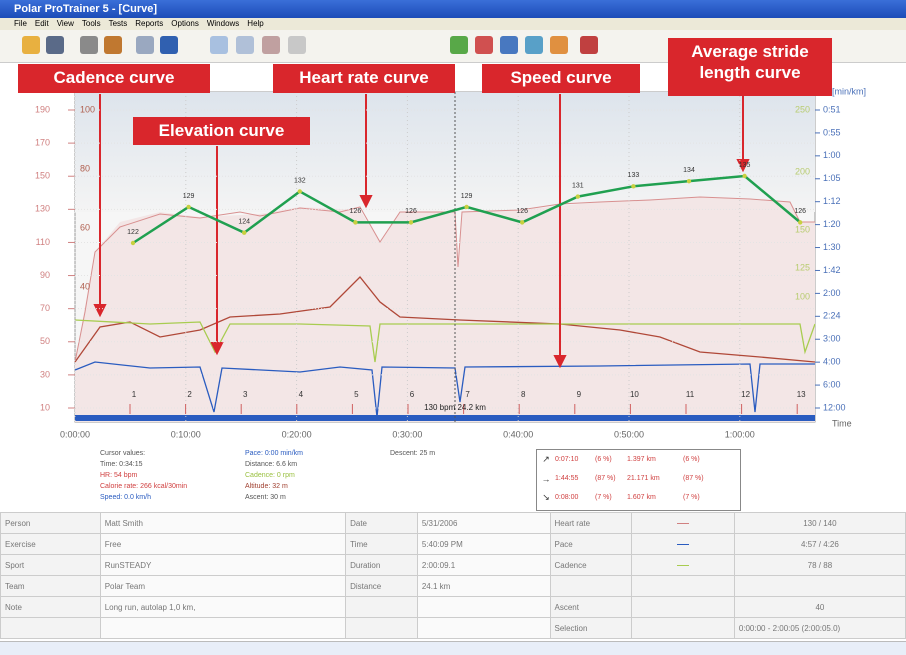 This screenshot has height=655, width=906. Describe the element at coordinates (223, 607) in the screenshot. I see `table-cell: Long run, autolap 1,0 km,` at that location.